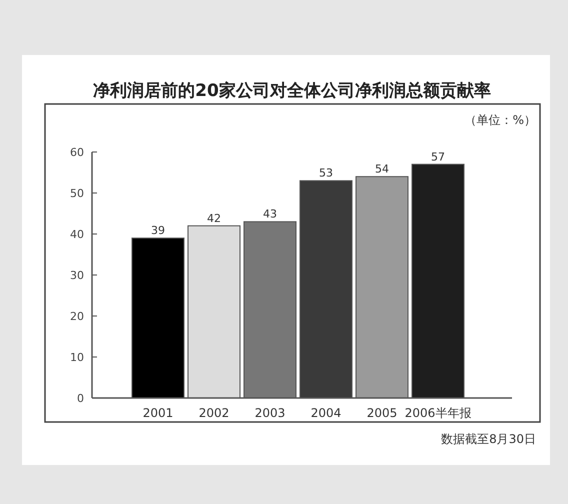  What do you see at coordinates (270, 214) in the screenshot?
I see `data-label: 43` at bounding box center [270, 214].